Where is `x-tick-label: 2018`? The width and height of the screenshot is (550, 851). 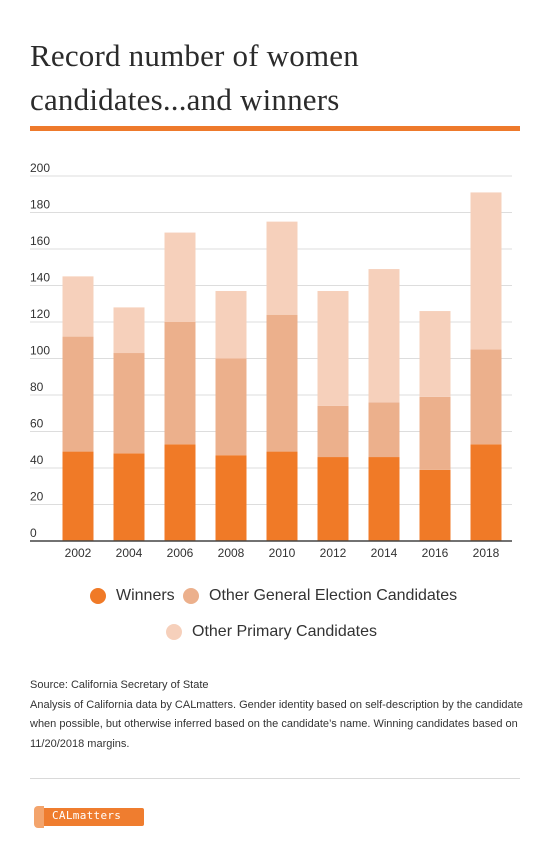 x-tick-label: 2018 is located at coordinates (486, 553).